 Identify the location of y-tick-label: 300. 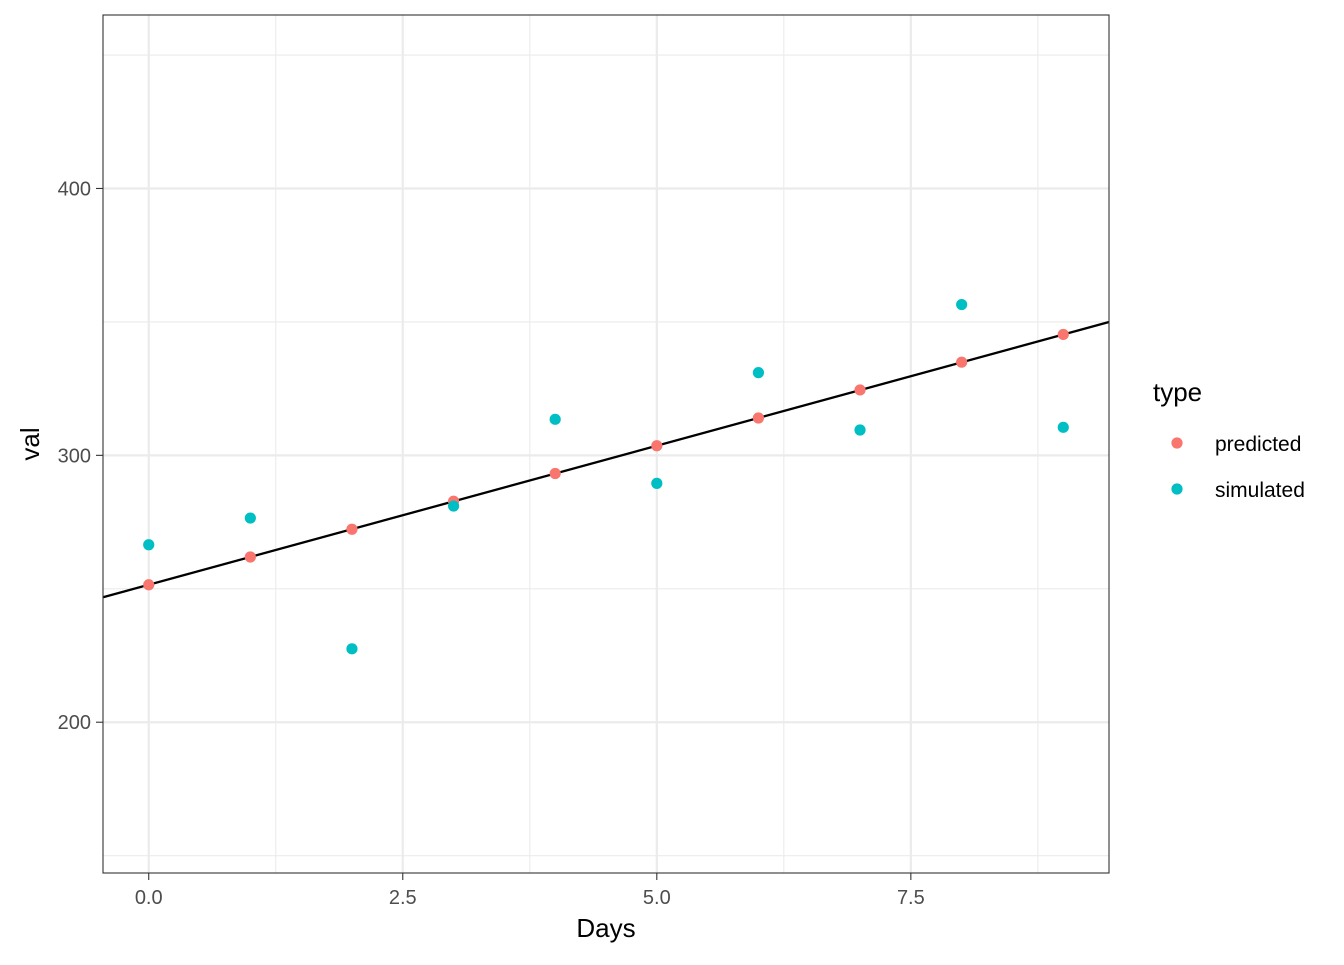
(74, 456).